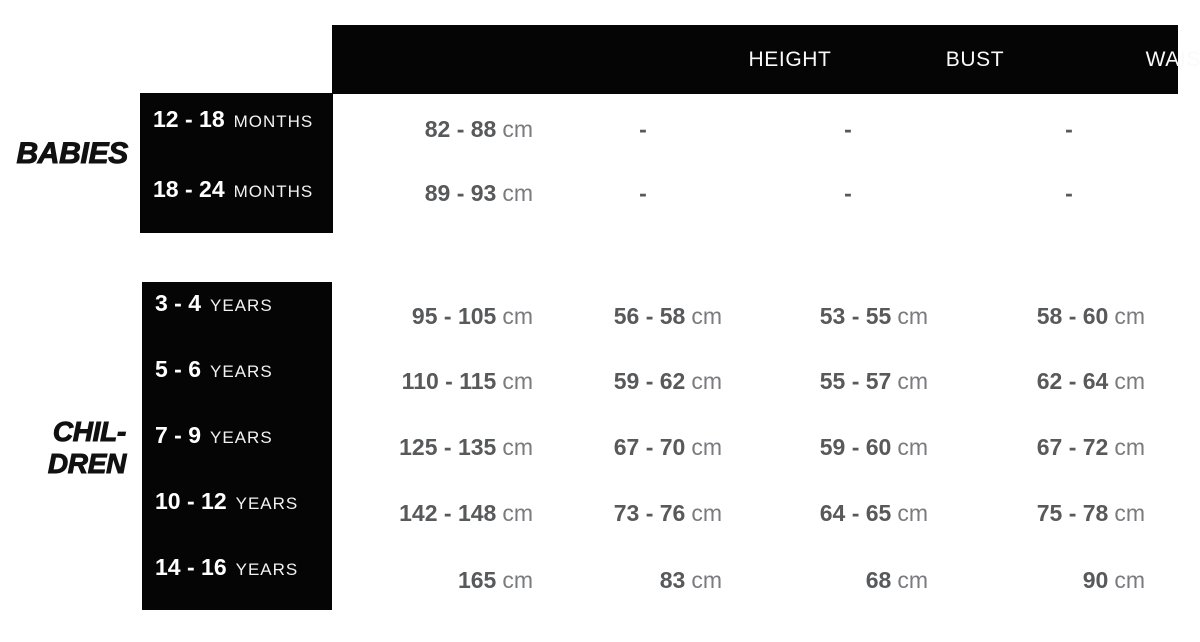 The image size is (1200, 642). What do you see at coordinates (477, 580) in the screenshot?
I see `value: 165` at bounding box center [477, 580].